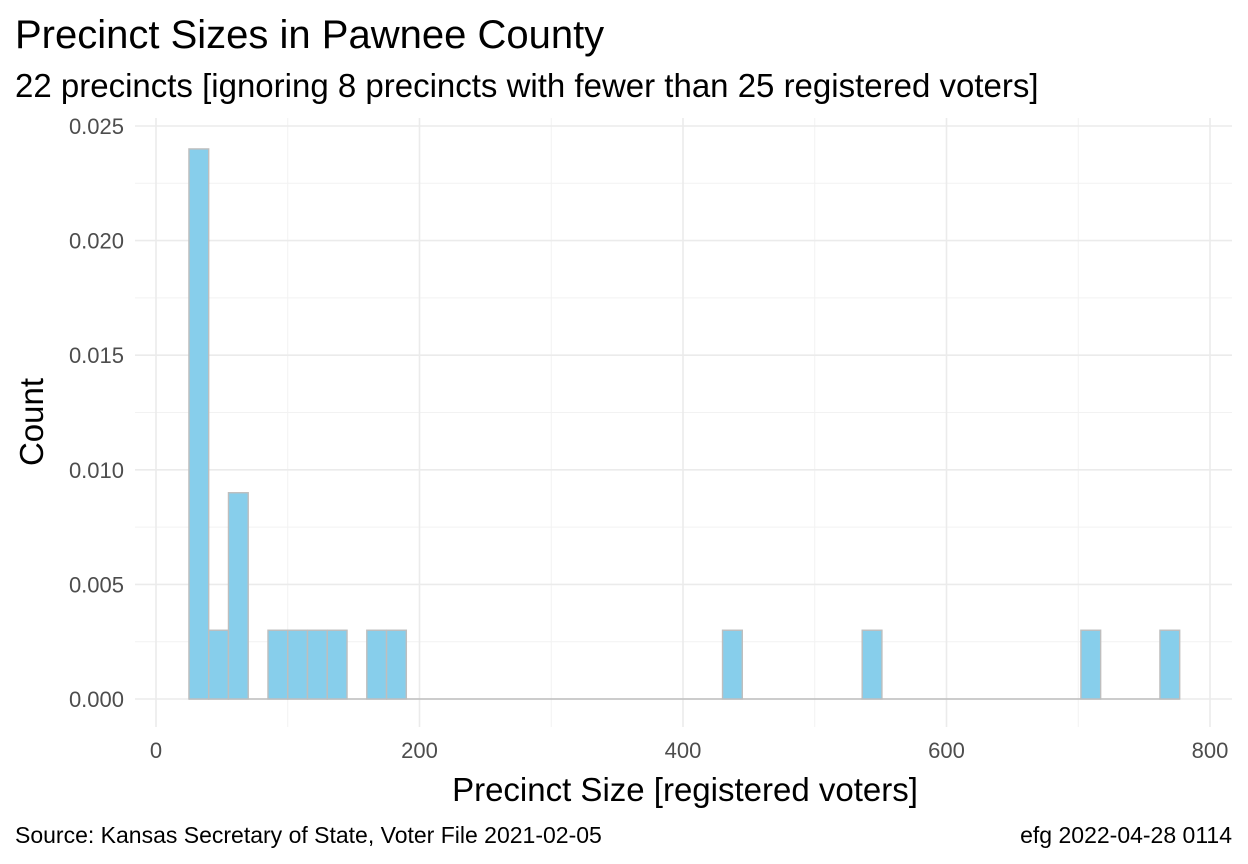  I want to click on timestamp-caption: efg 2022-04-28 0114, so click(1126, 835).